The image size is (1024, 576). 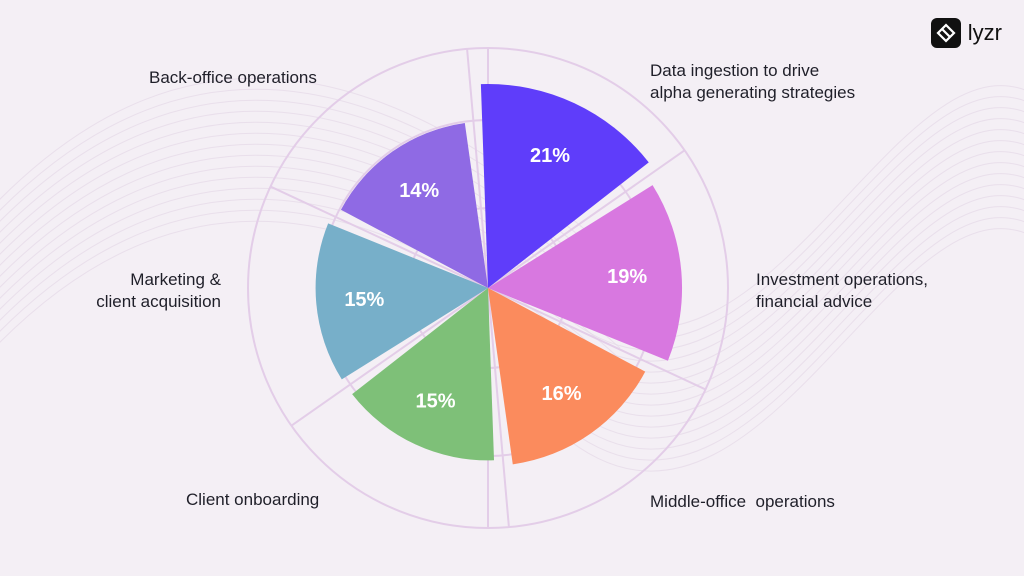 What do you see at coordinates (842, 290) in the screenshot?
I see `label-investment-operations: Investment operations, financial advice` at bounding box center [842, 290].